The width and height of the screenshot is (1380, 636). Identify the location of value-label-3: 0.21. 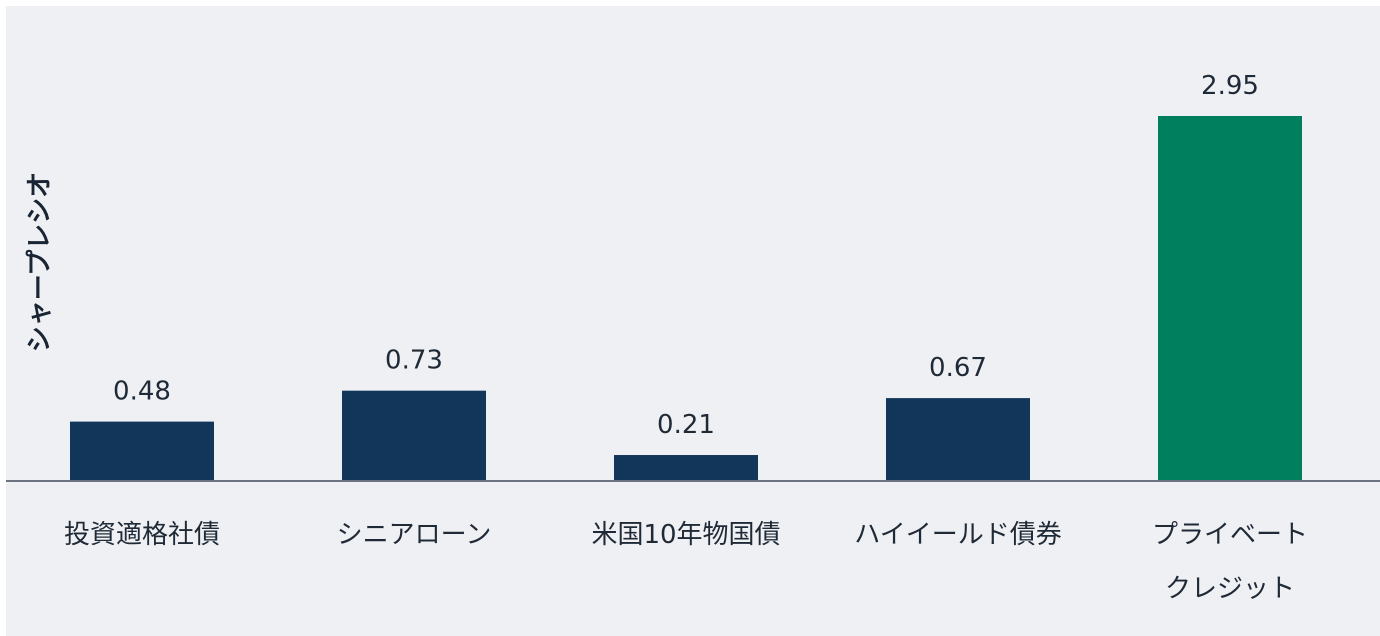
(686, 425).